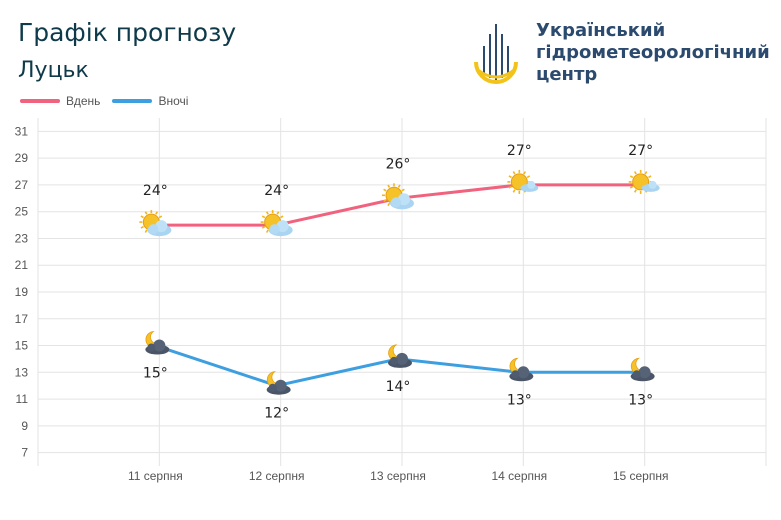  What do you see at coordinates (641, 476) in the screenshot?
I see `x-tick-label: 15 серпня` at bounding box center [641, 476].